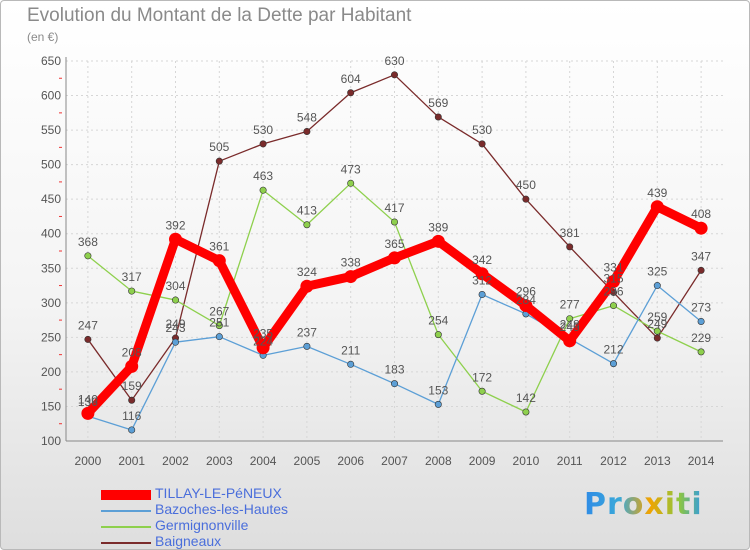 Image resolution: width=750 pixels, height=550 pixels. What do you see at coordinates (231, 541) in the screenshot?
I see `legend-item-baigneaux: Baigneaux` at bounding box center [231, 541].